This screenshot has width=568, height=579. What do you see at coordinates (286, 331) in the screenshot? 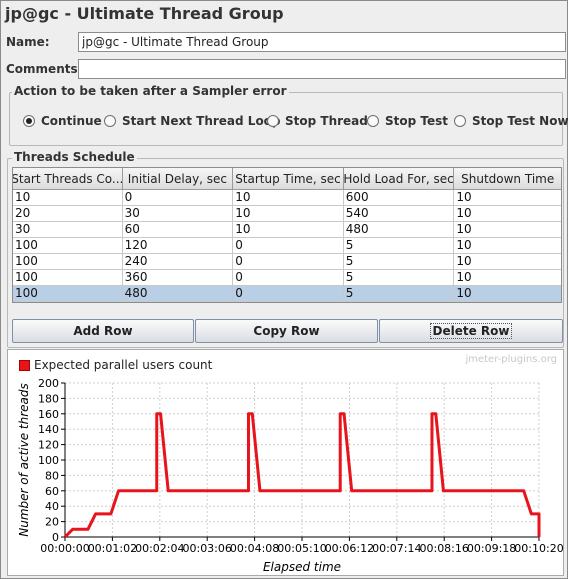
I see `copy-row-button: Copy Row` at bounding box center [286, 331].